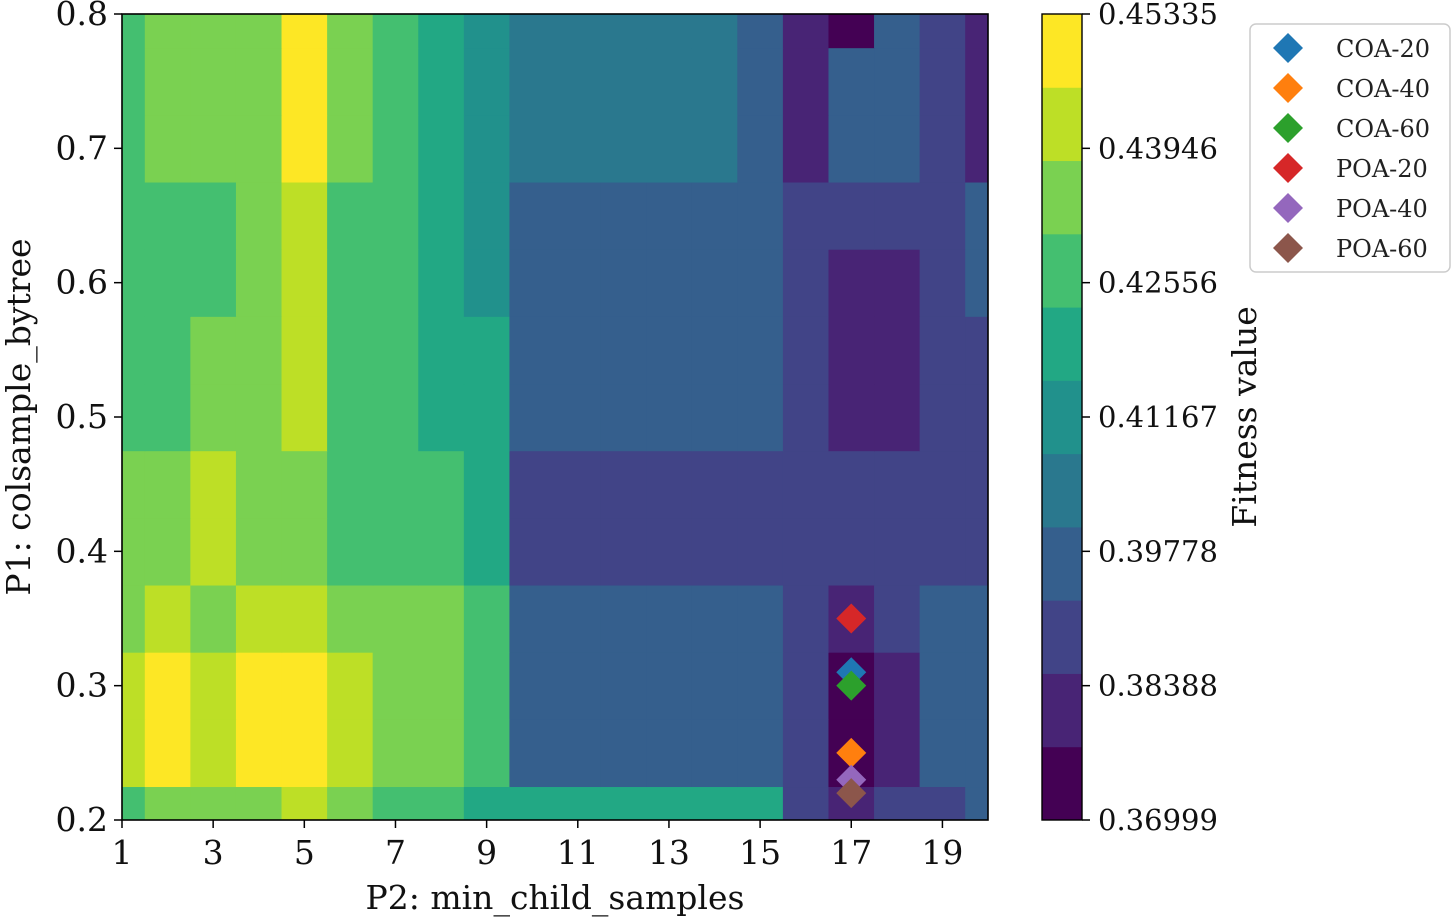 This screenshot has height=919, width=1453. What do you see at coordinates (1158, 15) in the screenshot?
I see `colorbar-tick-label: 0.45335` at bounding box center [1158, 15].